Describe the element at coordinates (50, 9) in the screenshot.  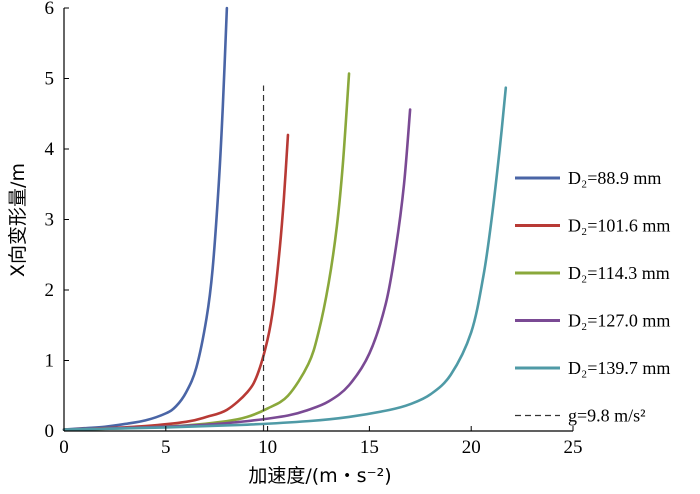
I see `y-tick-label: 6` at that location.